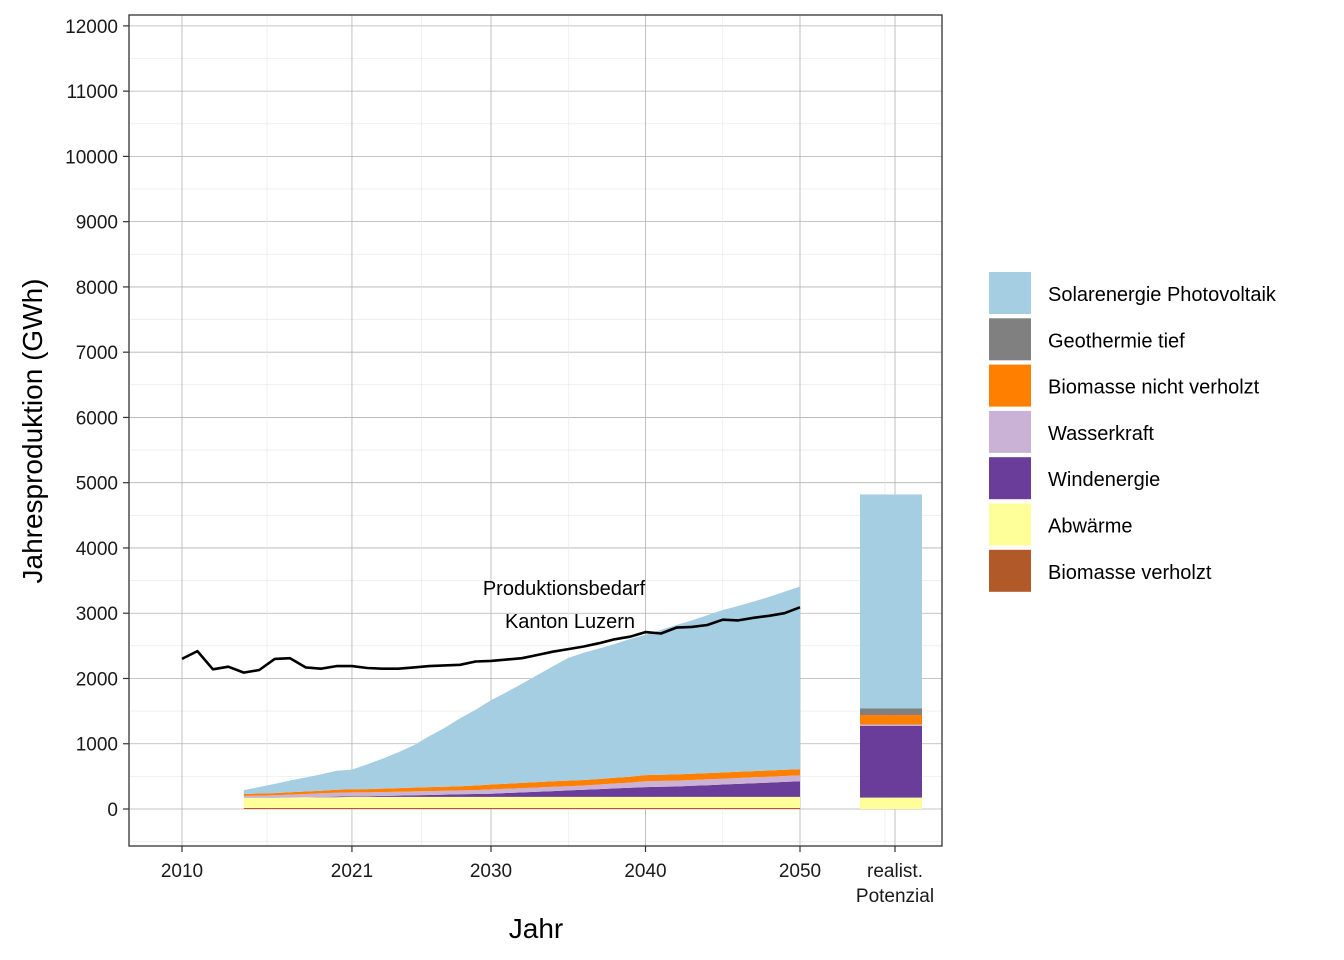  Describe the element at coordinates (92, 92) in the screenshot. I see `y-tick-label: 11000` at that location.